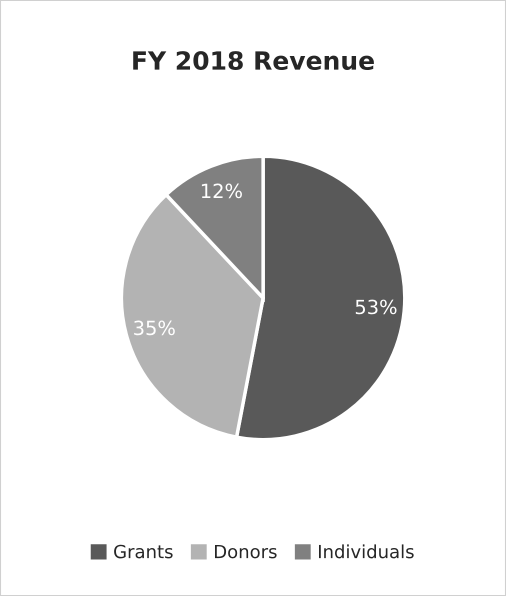 The image size is (506, 596). What do you see at coordinates (246, 551) in the screenshot?
I see `legend-label: Donors` at bounding box center [246, 551].